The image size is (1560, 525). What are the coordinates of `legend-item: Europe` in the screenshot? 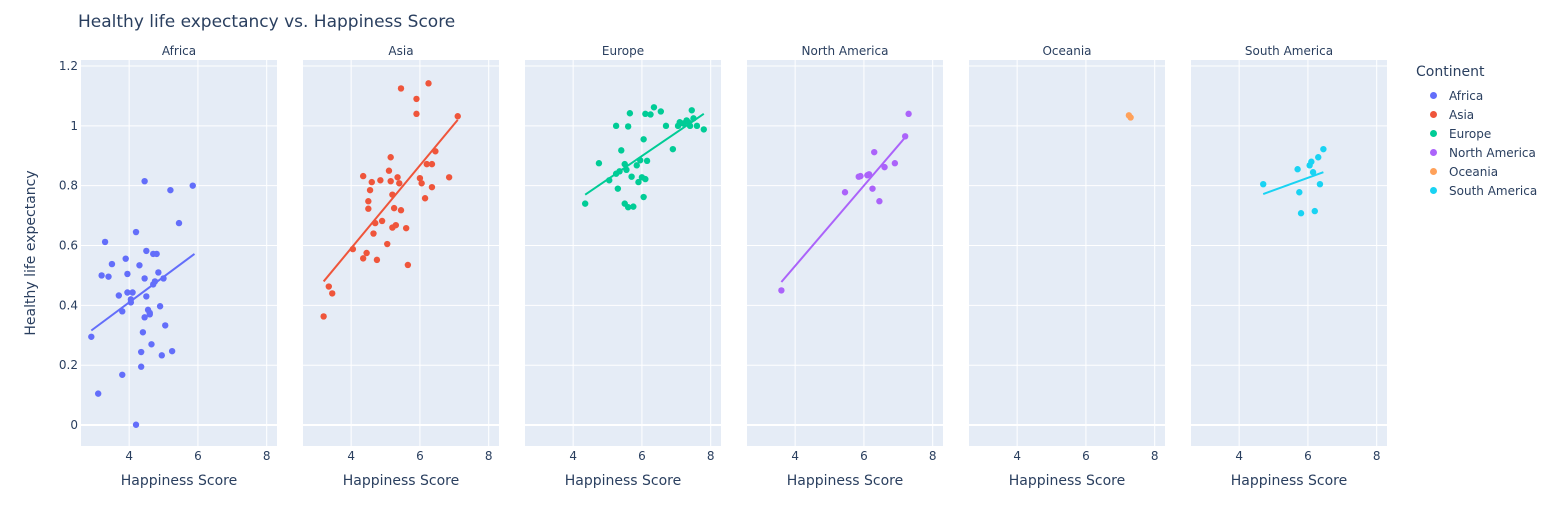 It's located at (1483, 133).